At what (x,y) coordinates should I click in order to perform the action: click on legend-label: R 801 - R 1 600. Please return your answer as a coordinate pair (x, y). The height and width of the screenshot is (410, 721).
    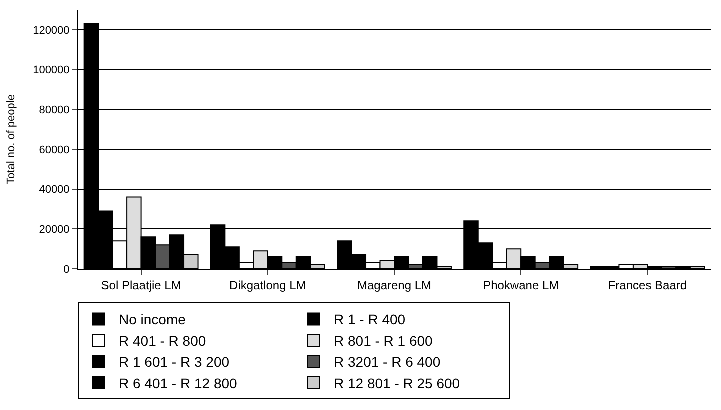
    Looking at the image, I should click on (384, 340).